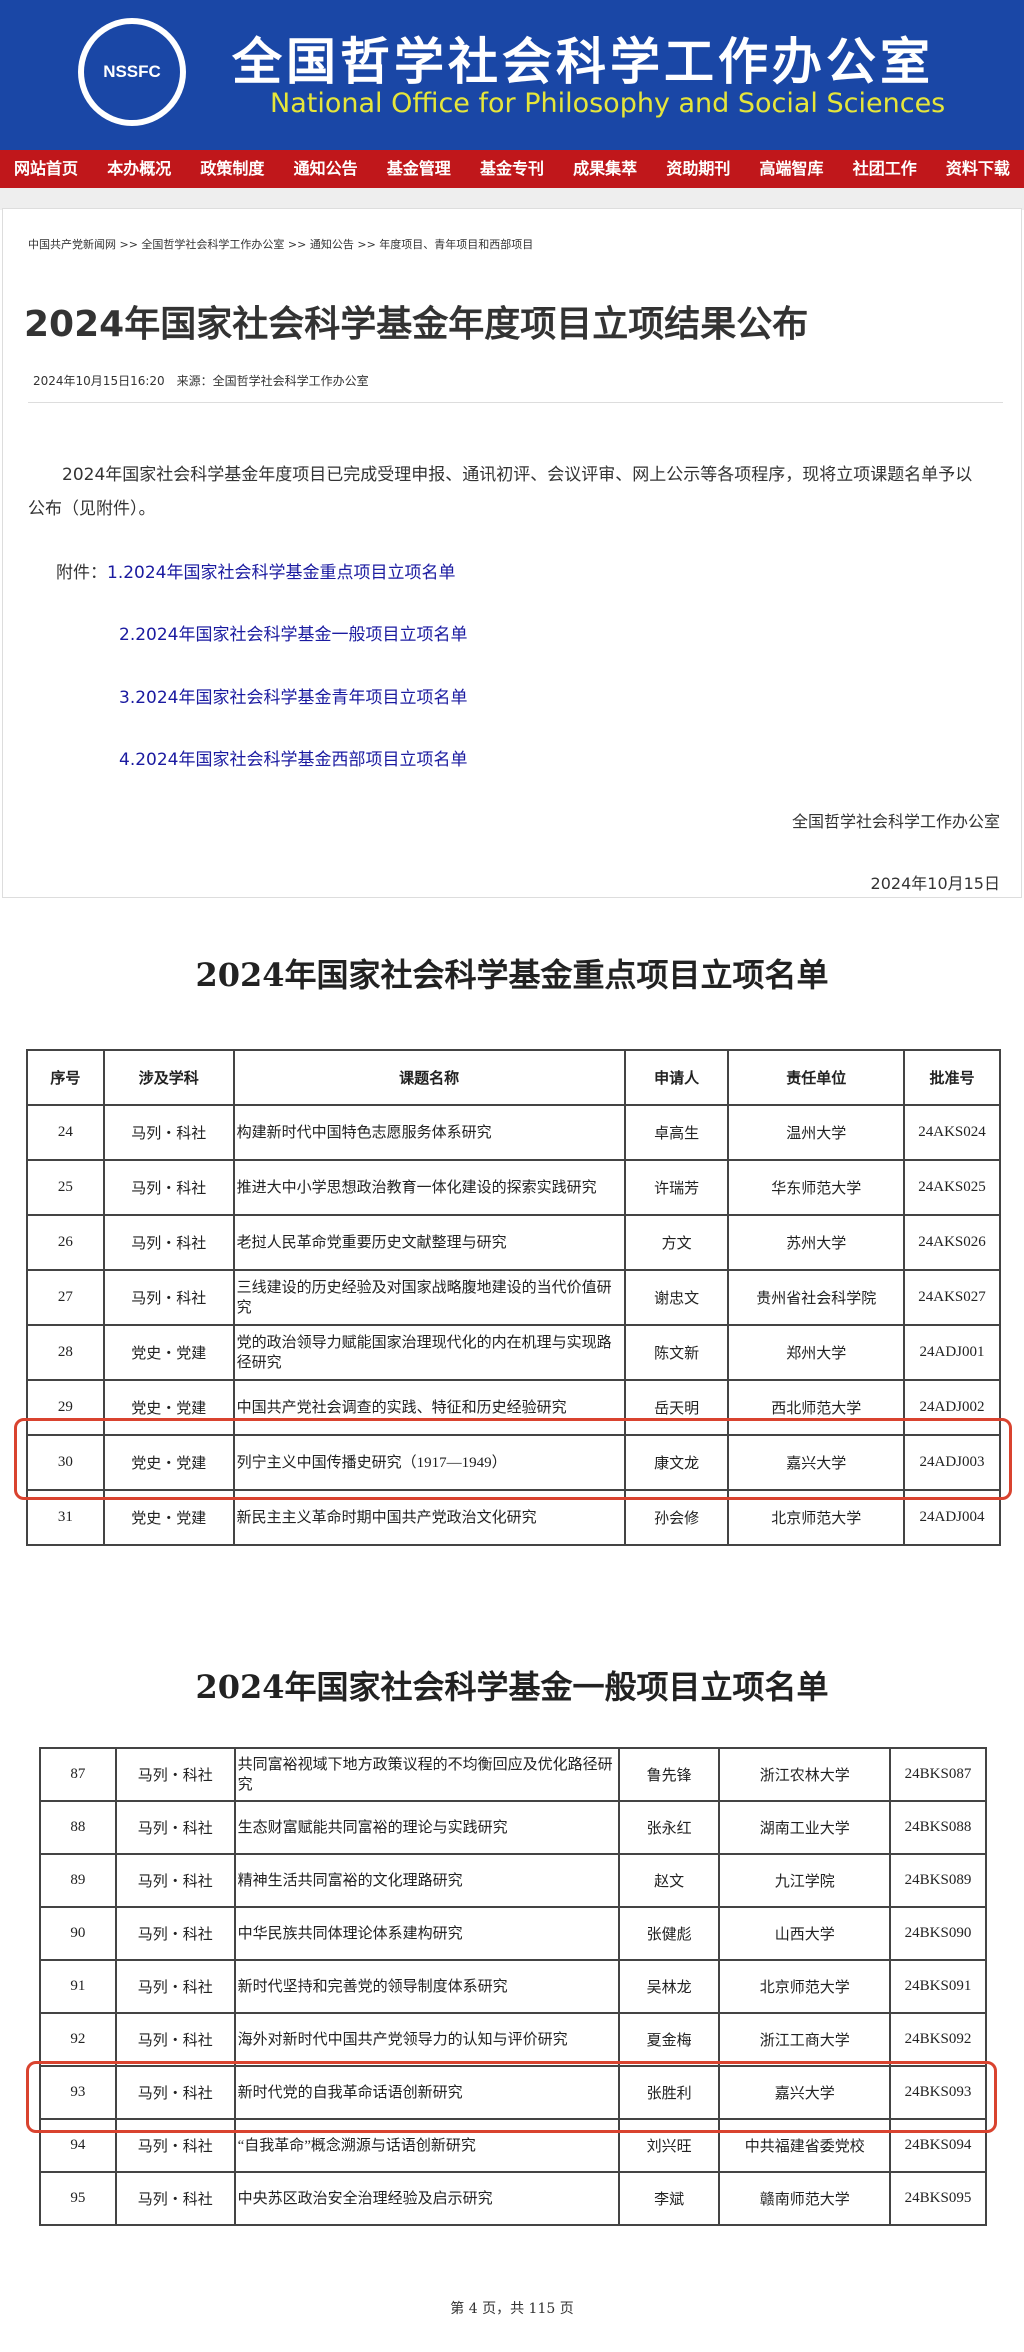 This screenshot has width=1024, height=2352. I want to click on cell-topic: 新时代党的自我革命话语创新研究, so click(426, 2092).